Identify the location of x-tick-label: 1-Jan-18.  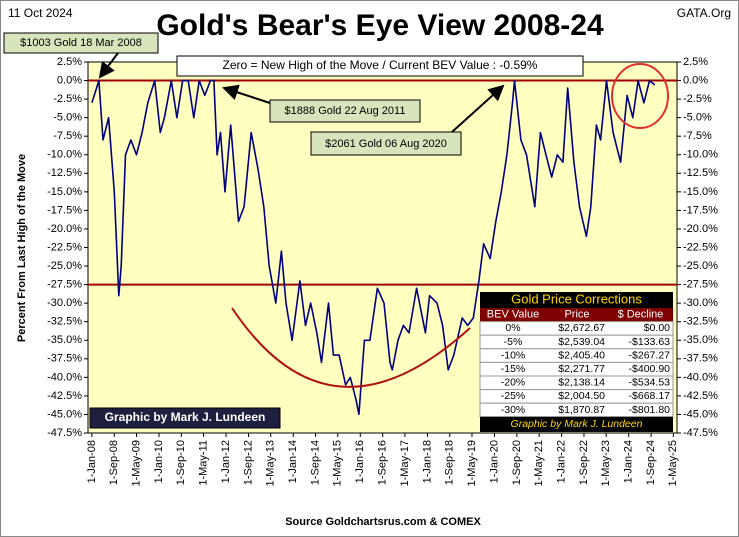
(427, 461).